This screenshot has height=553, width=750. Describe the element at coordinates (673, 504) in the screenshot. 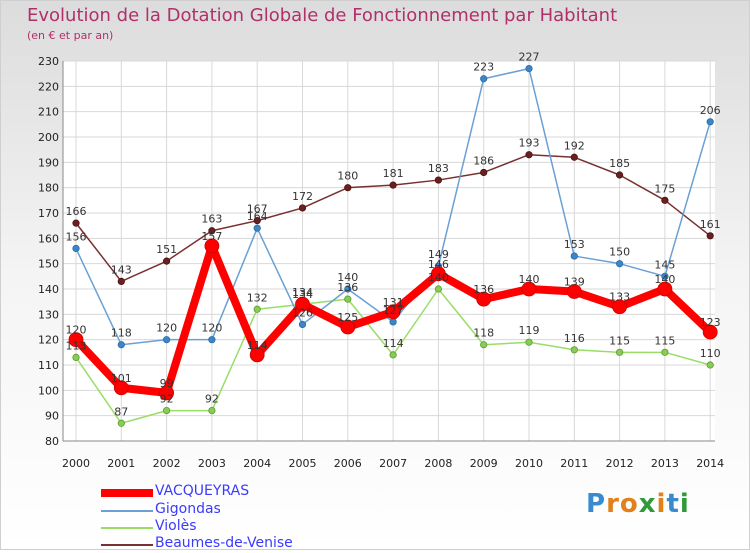

I see `logo-letter: t` at that location.